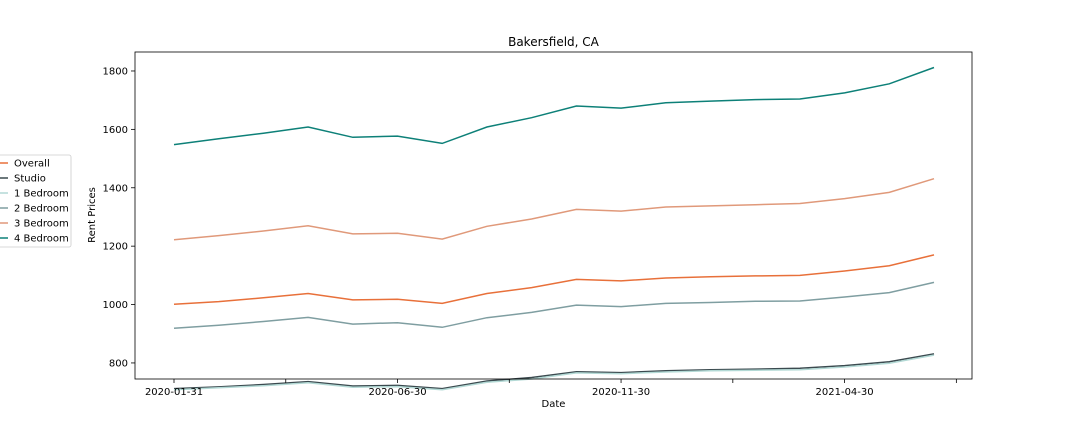 This screenshot has height=432, width=1080. I want to click on y-tick-label: 1400, so click(115, 188).